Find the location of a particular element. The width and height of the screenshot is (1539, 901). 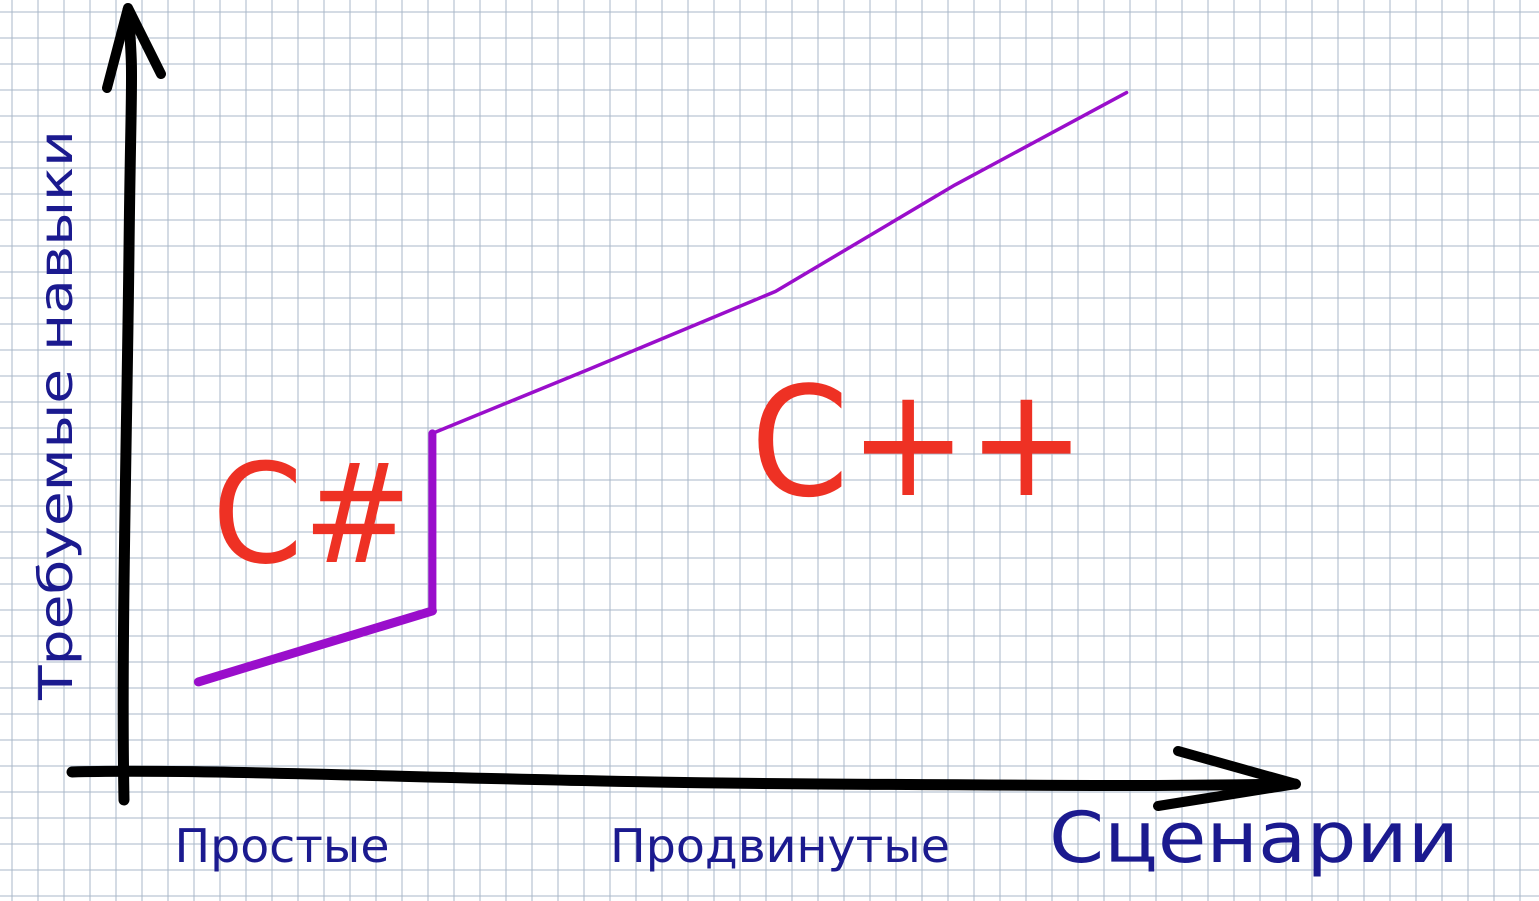

annotation-cpp: C++ is located at coordinates (918, 442).